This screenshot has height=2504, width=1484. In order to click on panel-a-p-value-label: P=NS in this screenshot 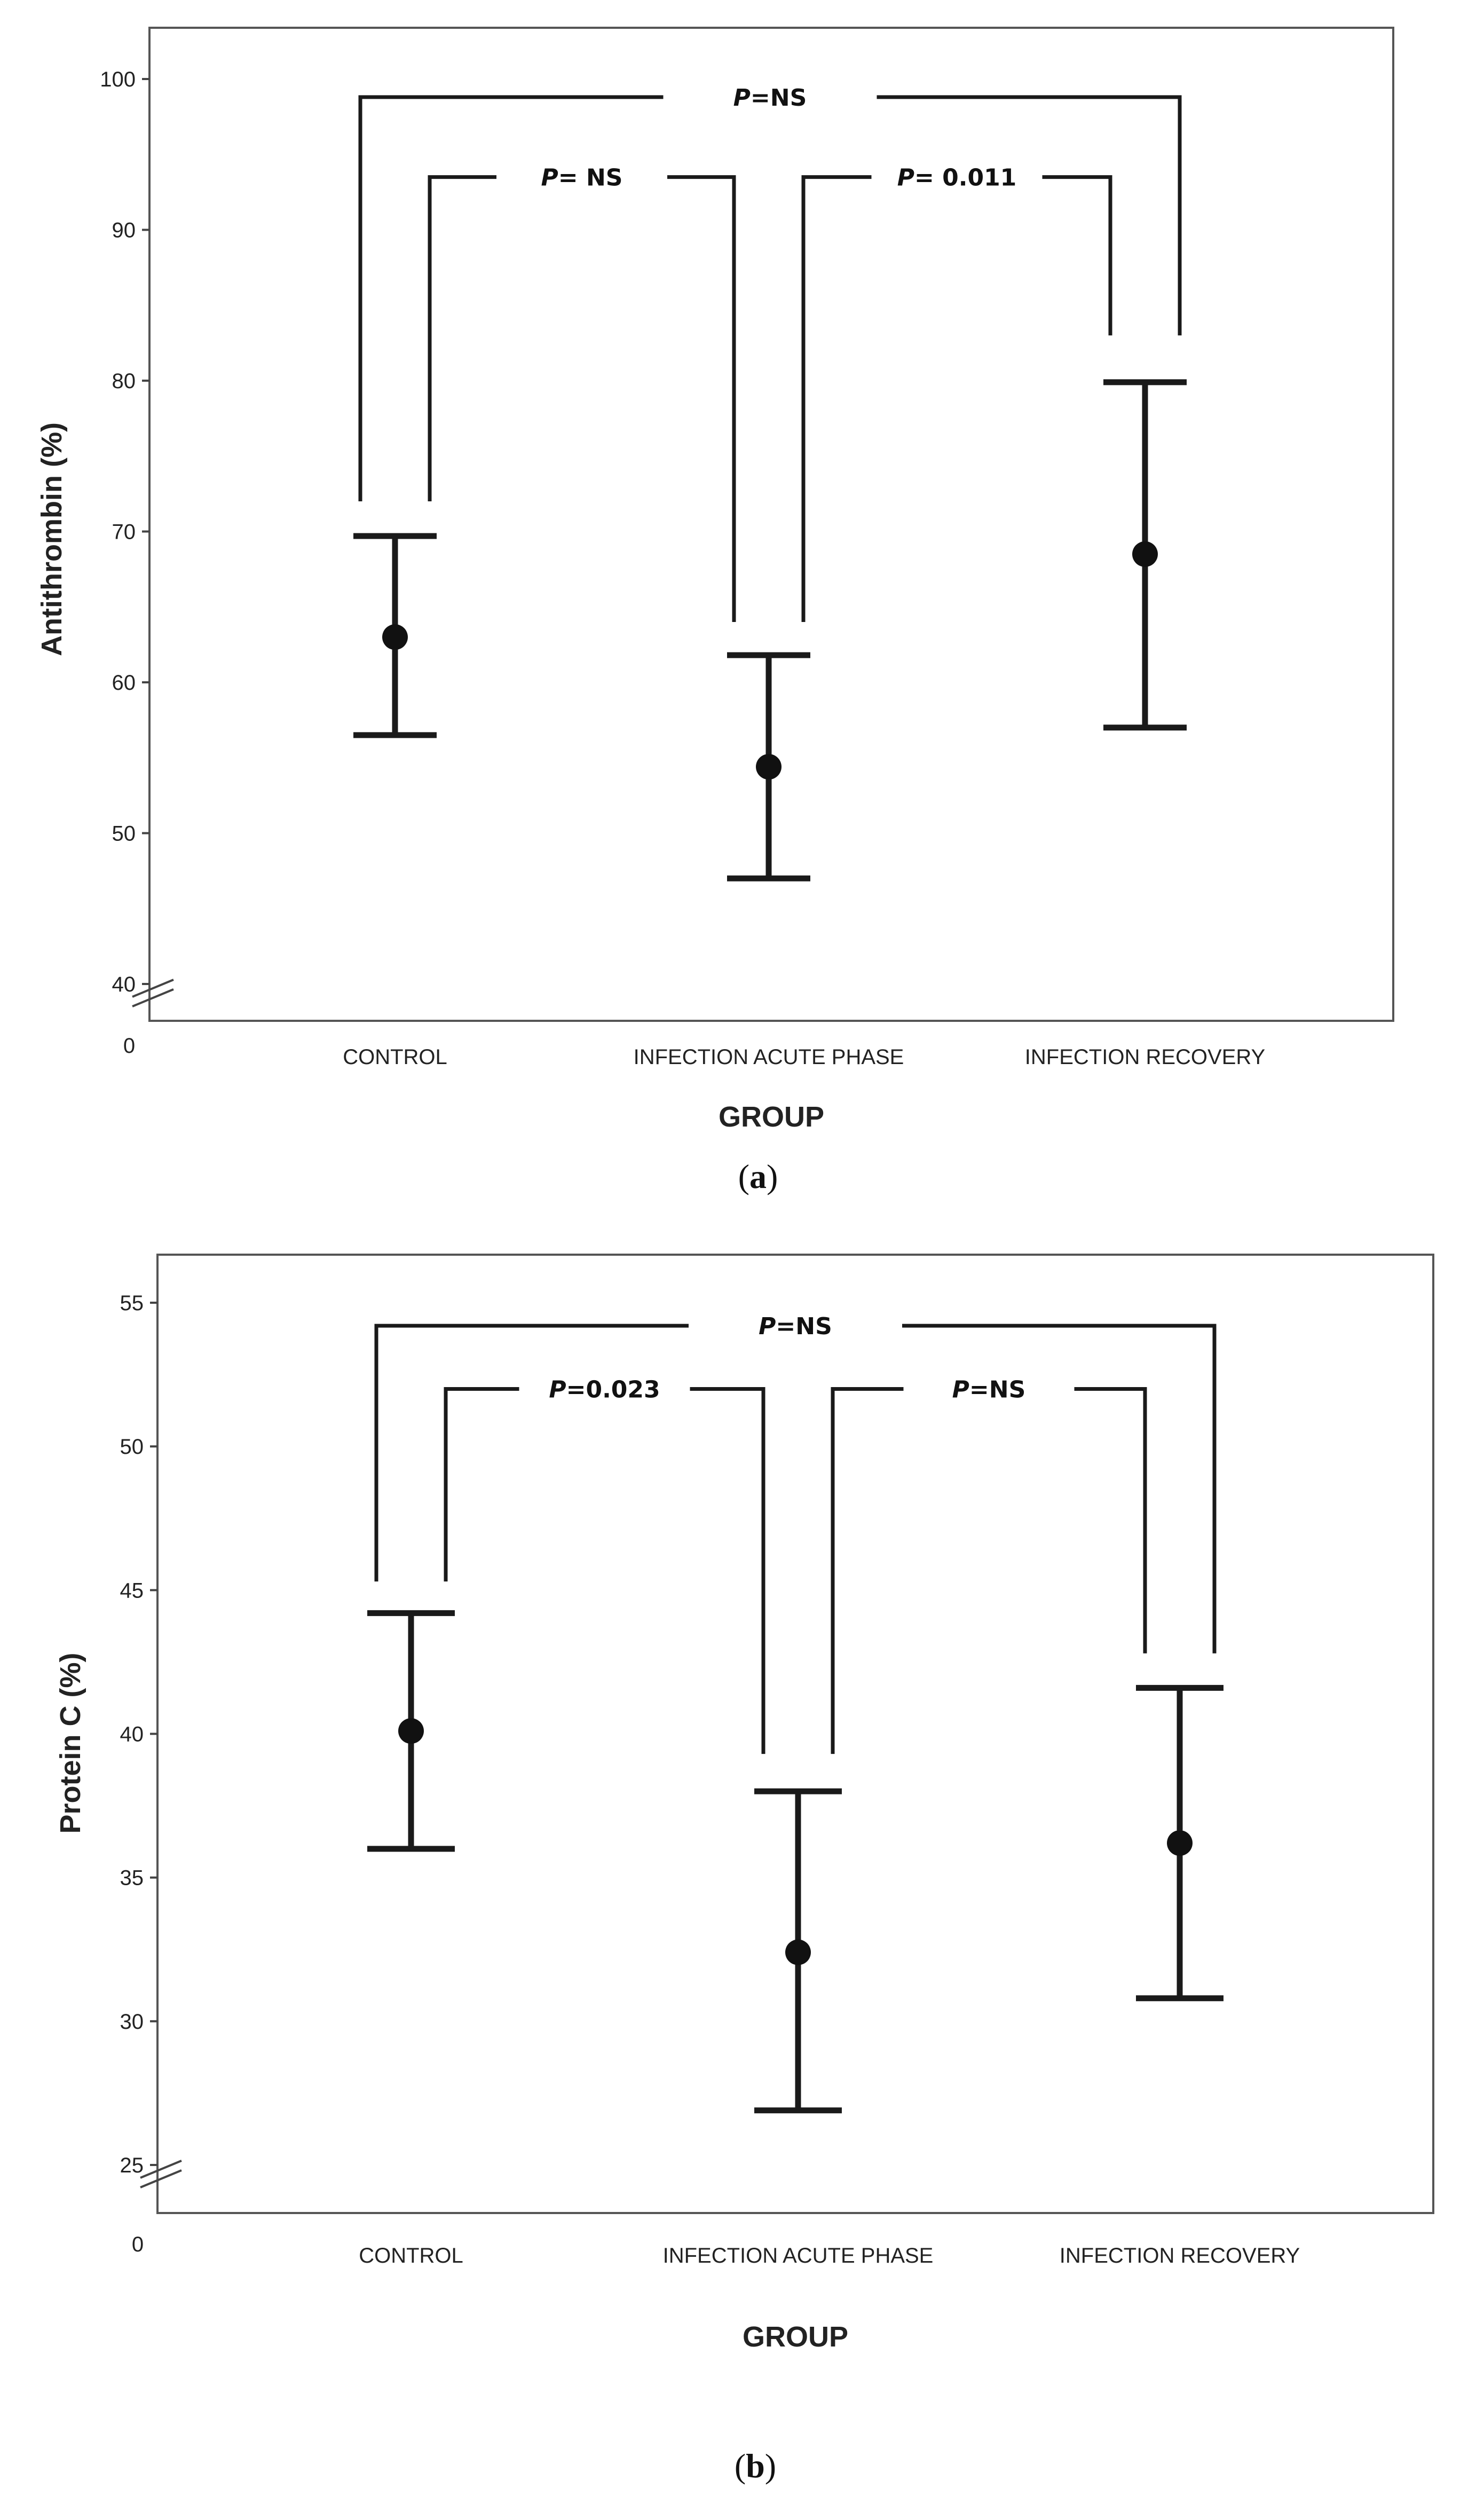, I will do `click(770, 98)`.